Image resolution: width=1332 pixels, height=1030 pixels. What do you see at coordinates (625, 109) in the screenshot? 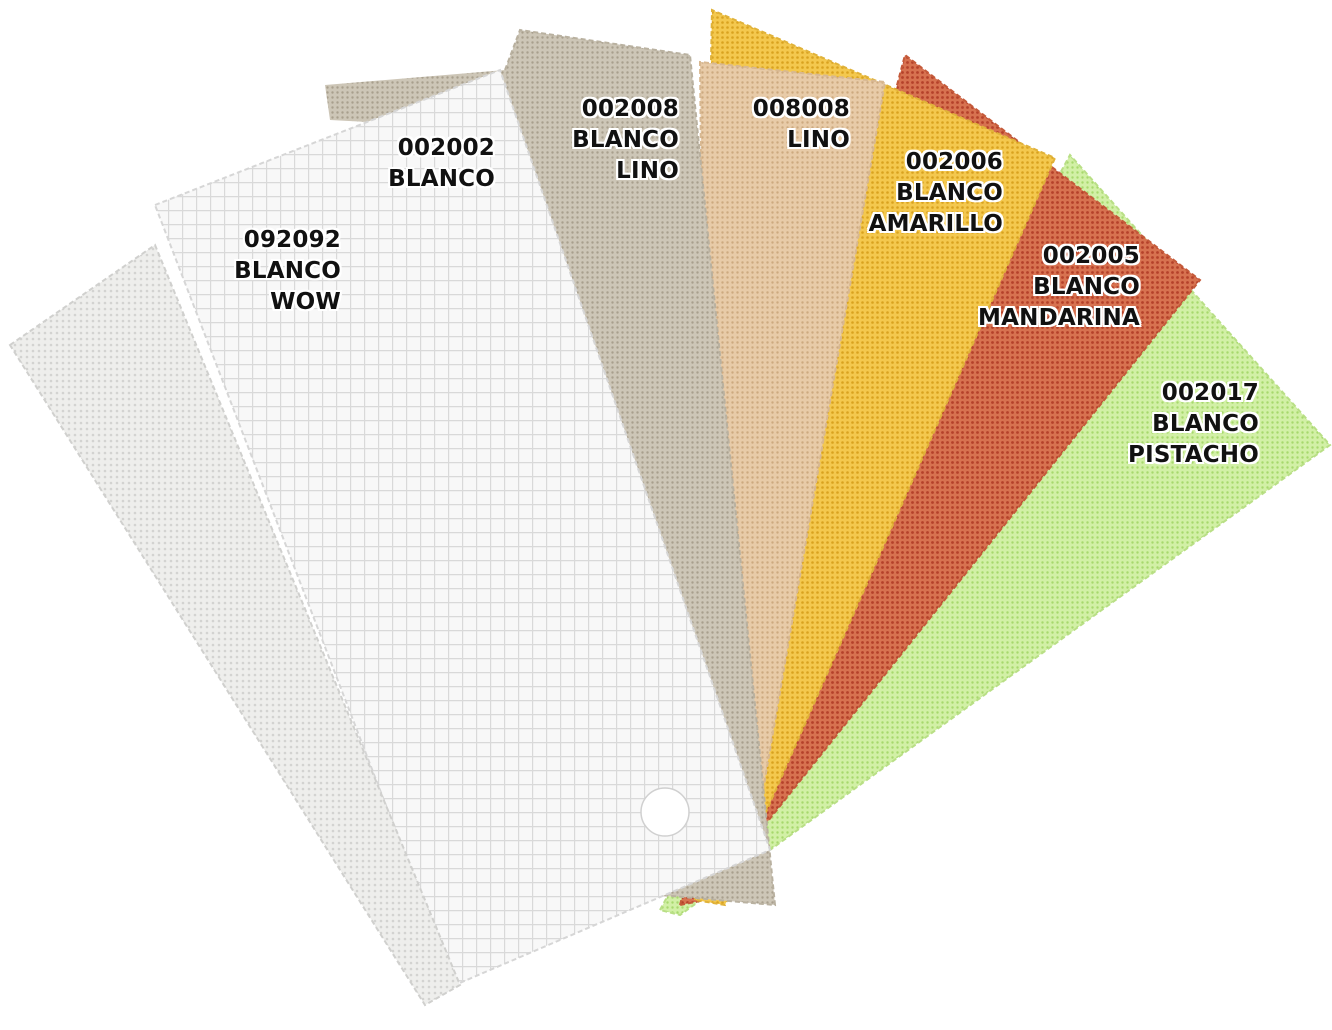
I see `swatch-code: 002008` at bounding box center [625, 109].